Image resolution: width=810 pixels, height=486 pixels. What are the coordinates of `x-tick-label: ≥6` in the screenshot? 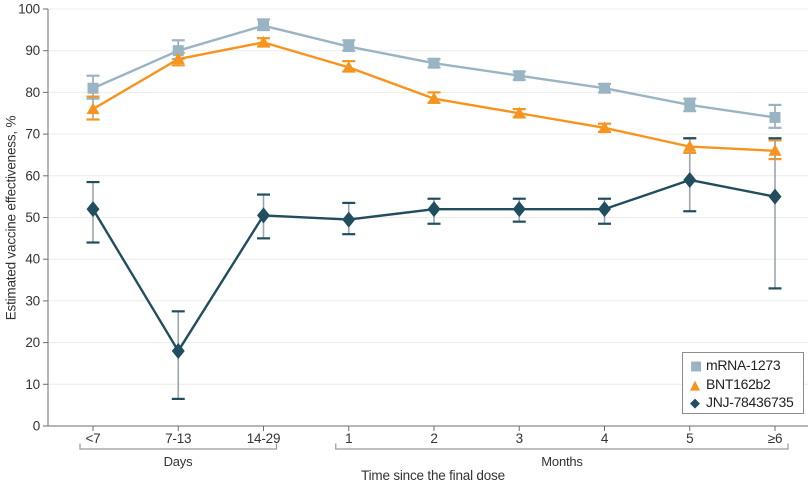 It's located at (775, 438).